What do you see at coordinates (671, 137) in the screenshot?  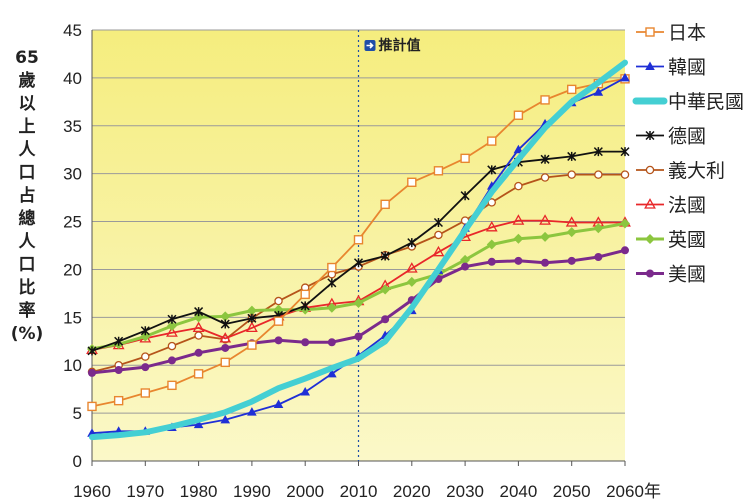 I see `legend-item-3: 德國` at bounding box center [671, 137].